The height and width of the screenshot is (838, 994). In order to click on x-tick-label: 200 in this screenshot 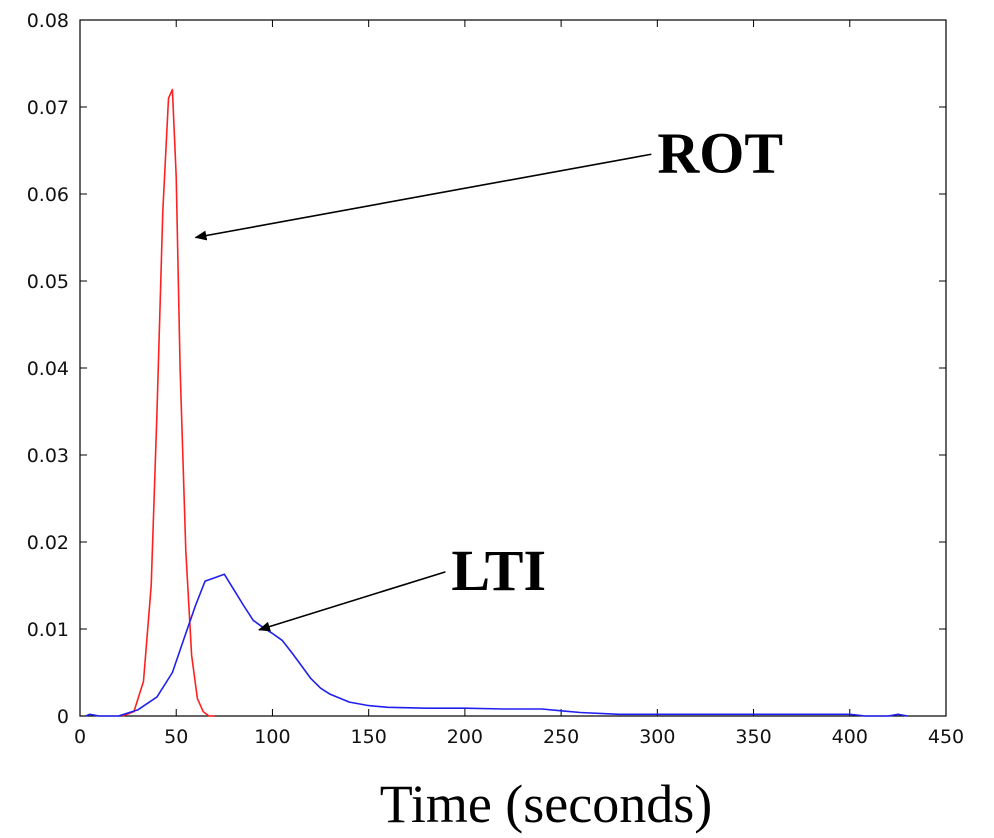, I will do `click(465, 737)`.